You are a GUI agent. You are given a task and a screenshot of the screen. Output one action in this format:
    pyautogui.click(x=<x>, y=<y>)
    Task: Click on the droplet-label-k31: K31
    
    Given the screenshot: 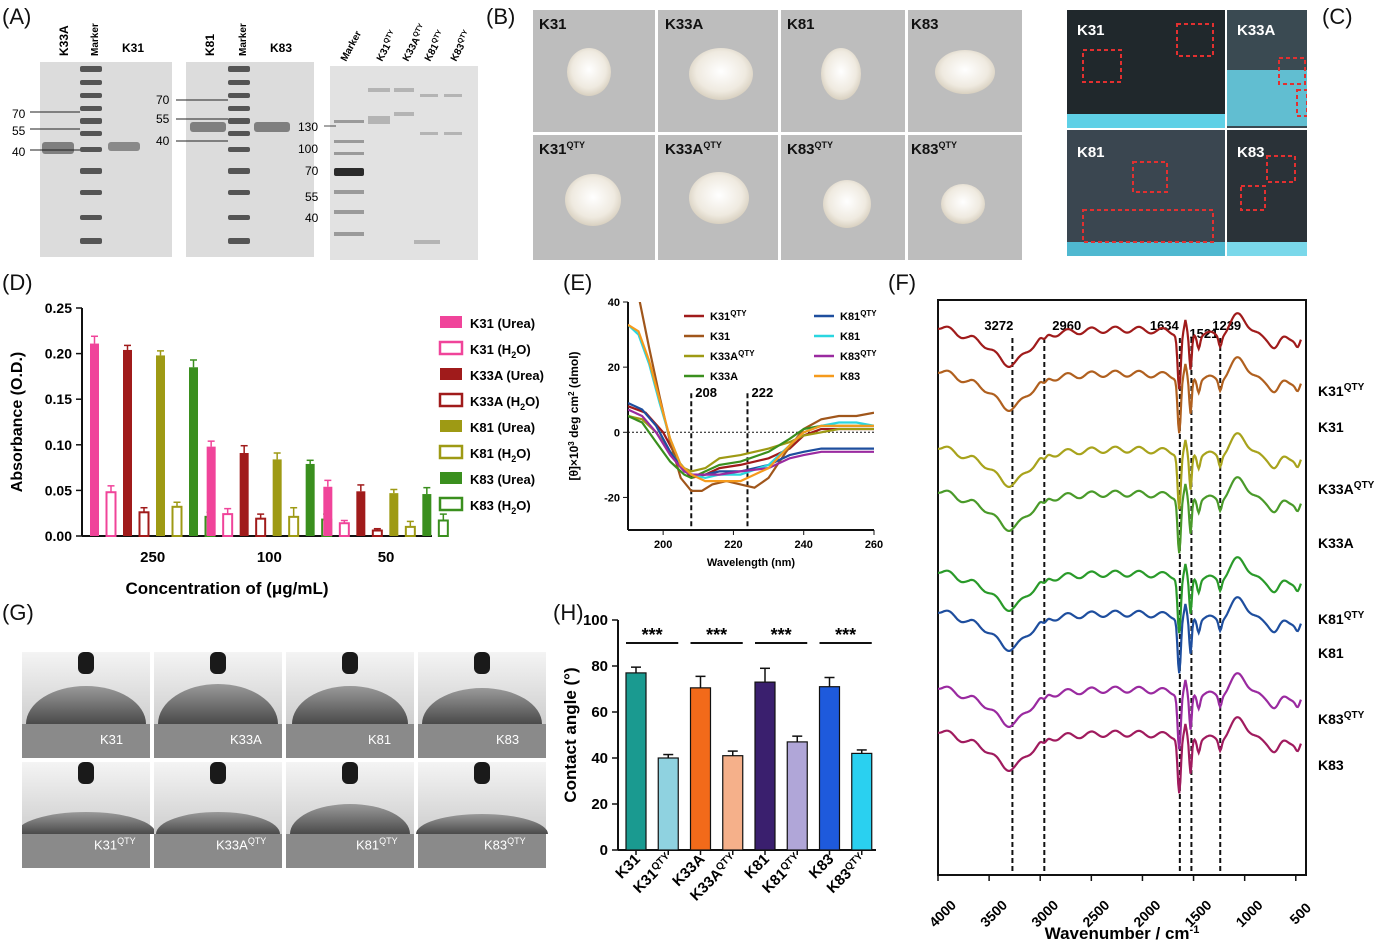 What is the action you would take?
    pyautogui.click(x=112, y=739)
    